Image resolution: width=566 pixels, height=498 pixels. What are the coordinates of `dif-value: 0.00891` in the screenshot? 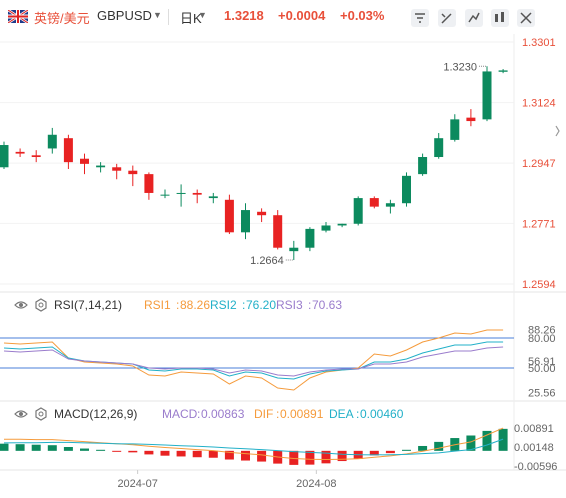 It's located at (302, 414).